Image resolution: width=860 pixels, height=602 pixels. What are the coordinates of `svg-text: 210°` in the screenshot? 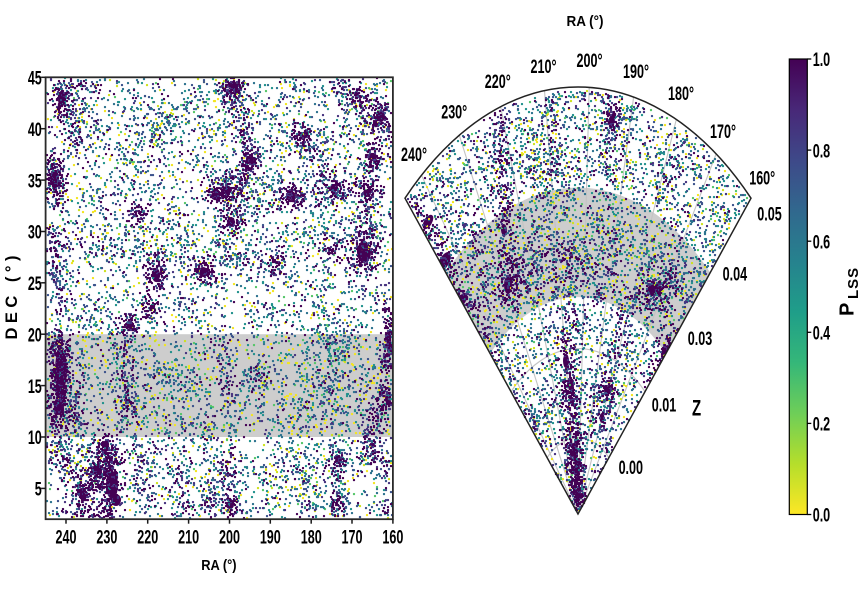 It's located at (544, 67).